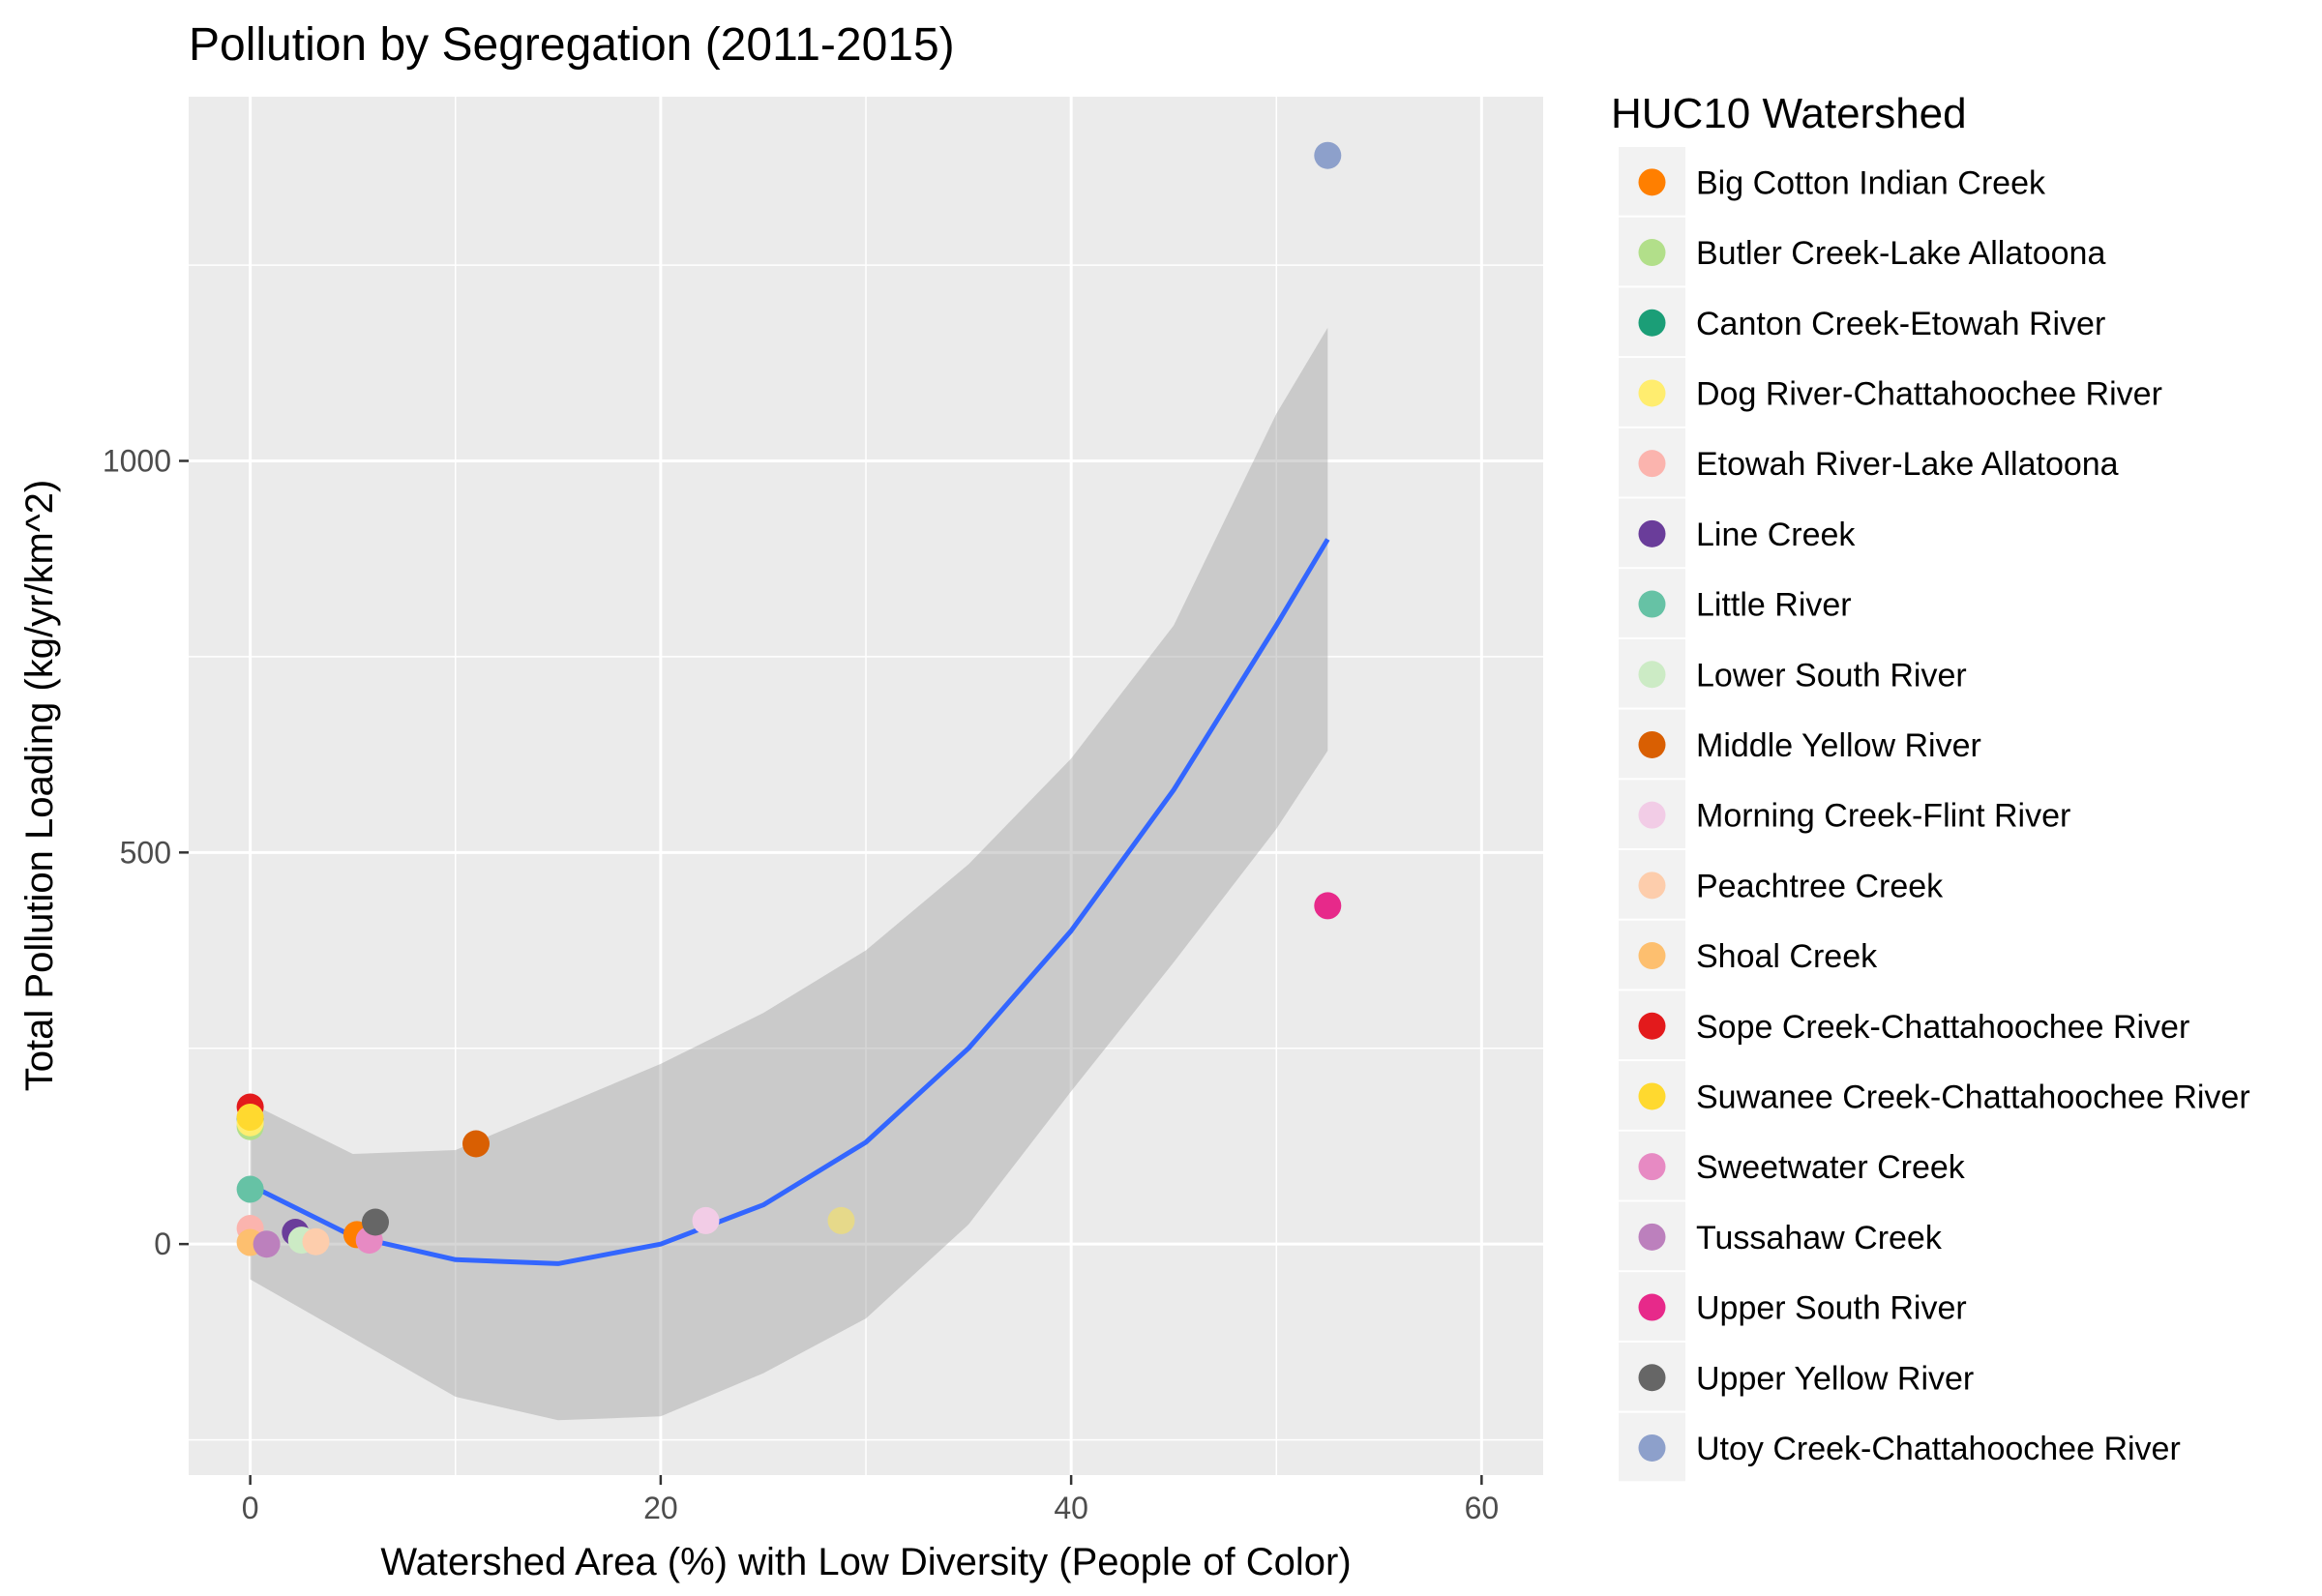 This screenshot has height=1596, width=2322. Describe the element at coordinates (1071, 1508) in the screenshot. I see `x-tick-label: 40` at that location.